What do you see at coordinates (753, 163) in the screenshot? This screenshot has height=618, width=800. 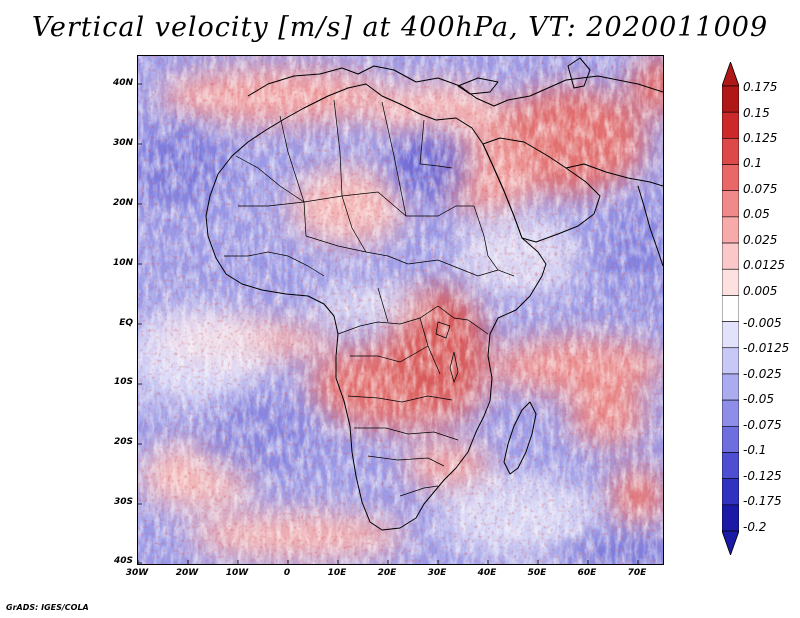 I see `colorbar-label: 0.1` at bounding box center [753, 163].